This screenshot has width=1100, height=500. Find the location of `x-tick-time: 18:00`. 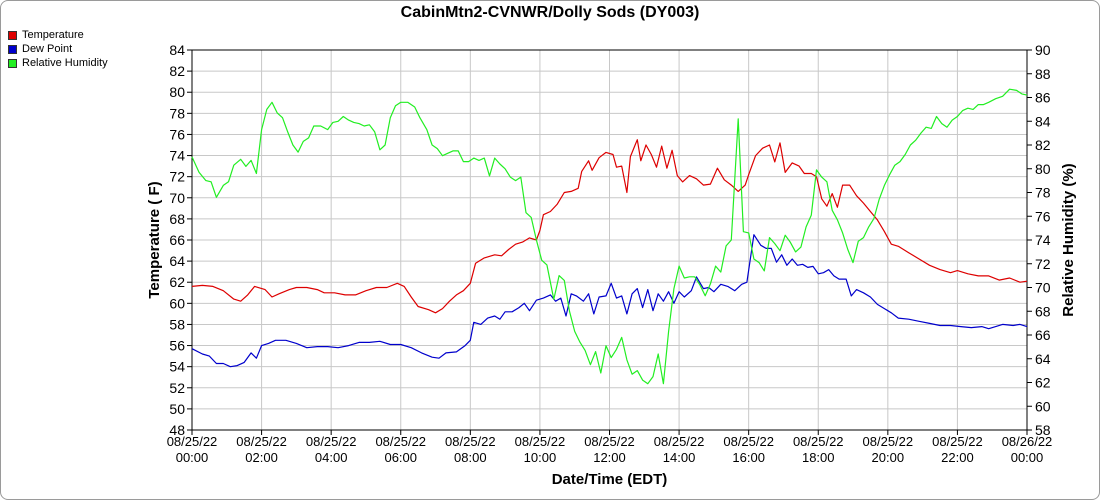

x-tick-time: 18:00 is located at coordinates (818, 457).